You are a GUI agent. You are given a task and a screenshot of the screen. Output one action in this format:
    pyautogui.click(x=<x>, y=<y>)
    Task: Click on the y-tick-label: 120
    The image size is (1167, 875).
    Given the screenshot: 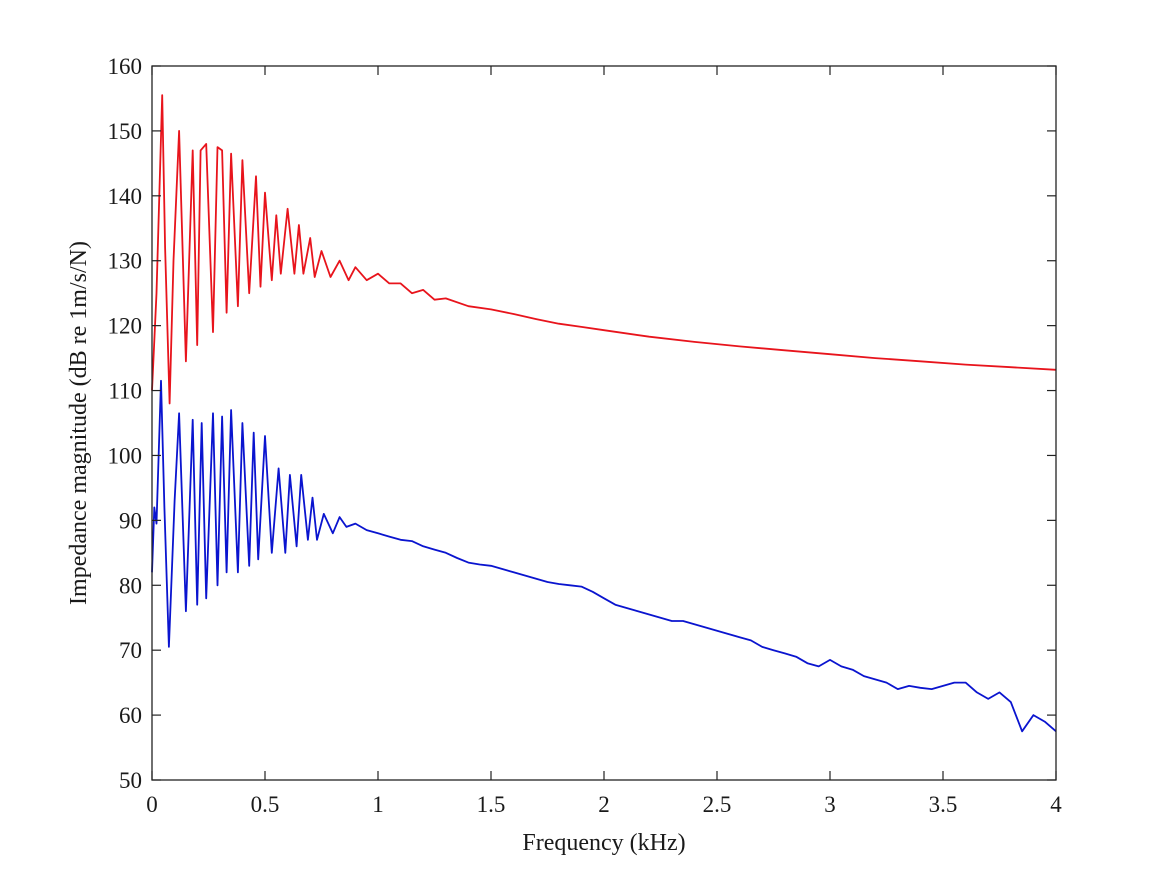 What is the action you would take?
    pyautogui.click(x=125, y=326)
    